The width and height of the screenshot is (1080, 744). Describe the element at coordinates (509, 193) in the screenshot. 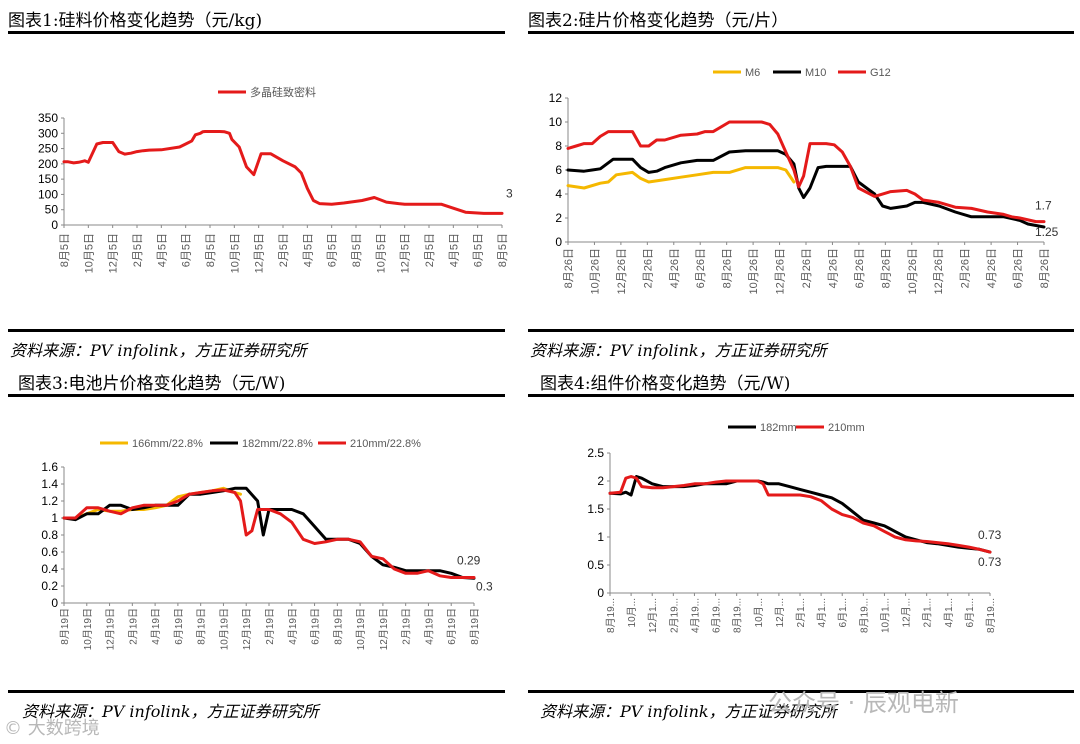

I see `end-value-label: 3` at that location.